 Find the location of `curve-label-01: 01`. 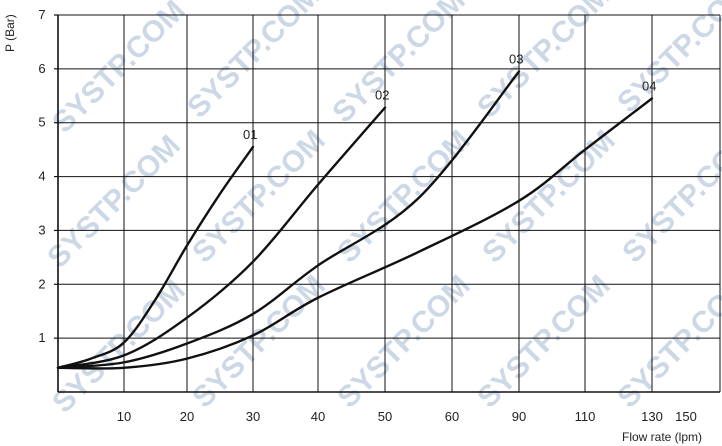

curve-label-01: 01 is located at coordinates (250, 134).